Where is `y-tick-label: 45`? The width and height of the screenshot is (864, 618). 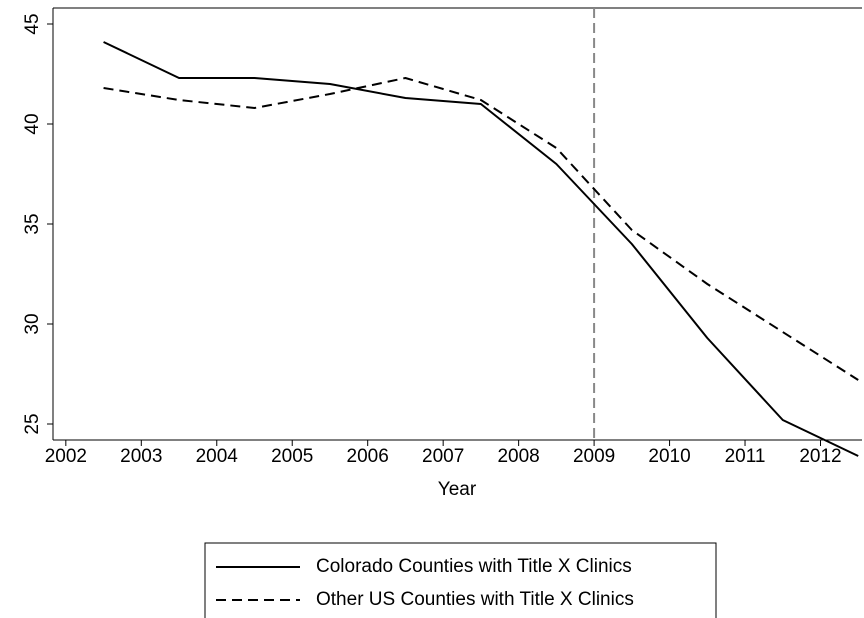 y-tick-label: 45 is located at coordinates (32, 23).